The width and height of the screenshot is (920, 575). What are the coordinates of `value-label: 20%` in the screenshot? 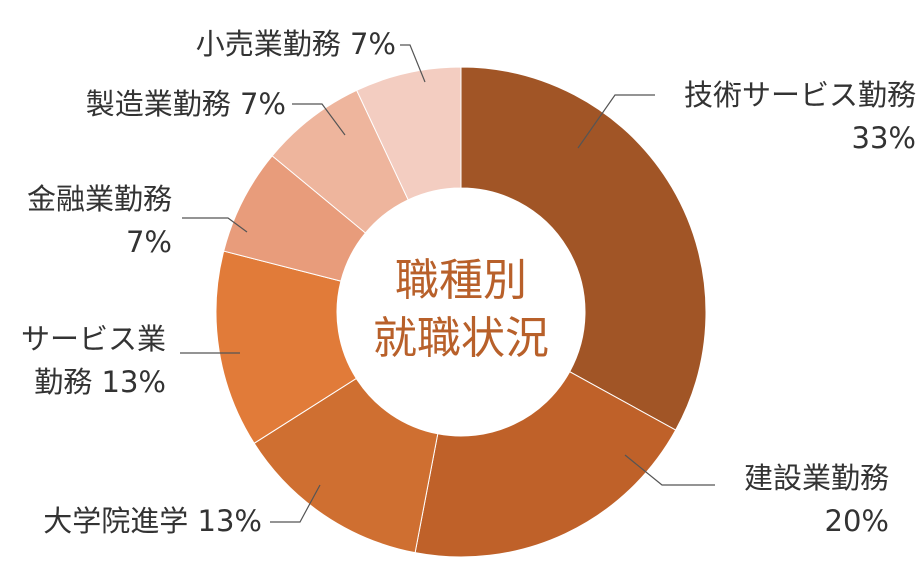 It's located at (856, 521).